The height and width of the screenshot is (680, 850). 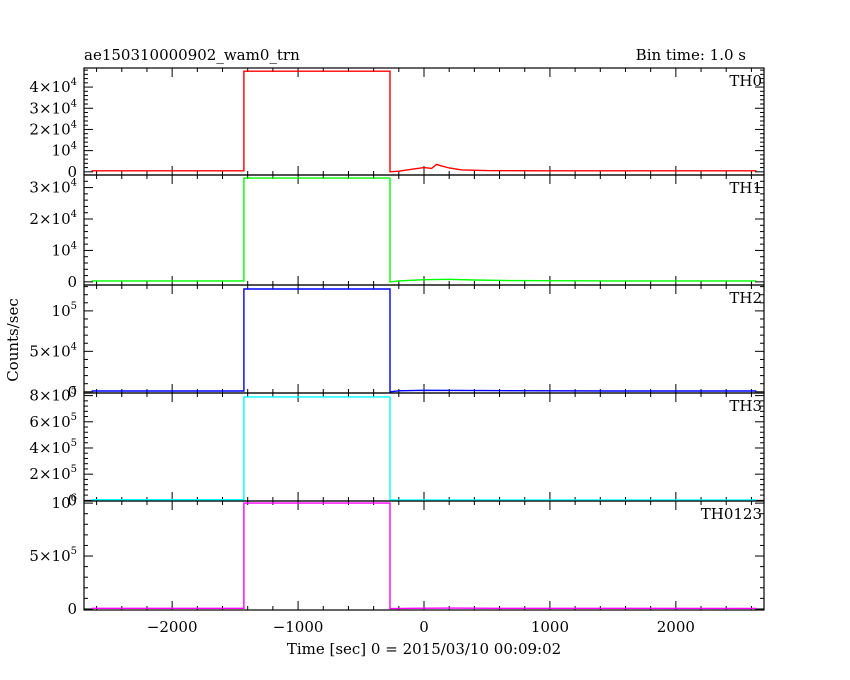 What do you see at coordinates (53, 447) in the screenshot?
I see `y-tick-label: 4×10⁵` at bounding box center [53, 447].